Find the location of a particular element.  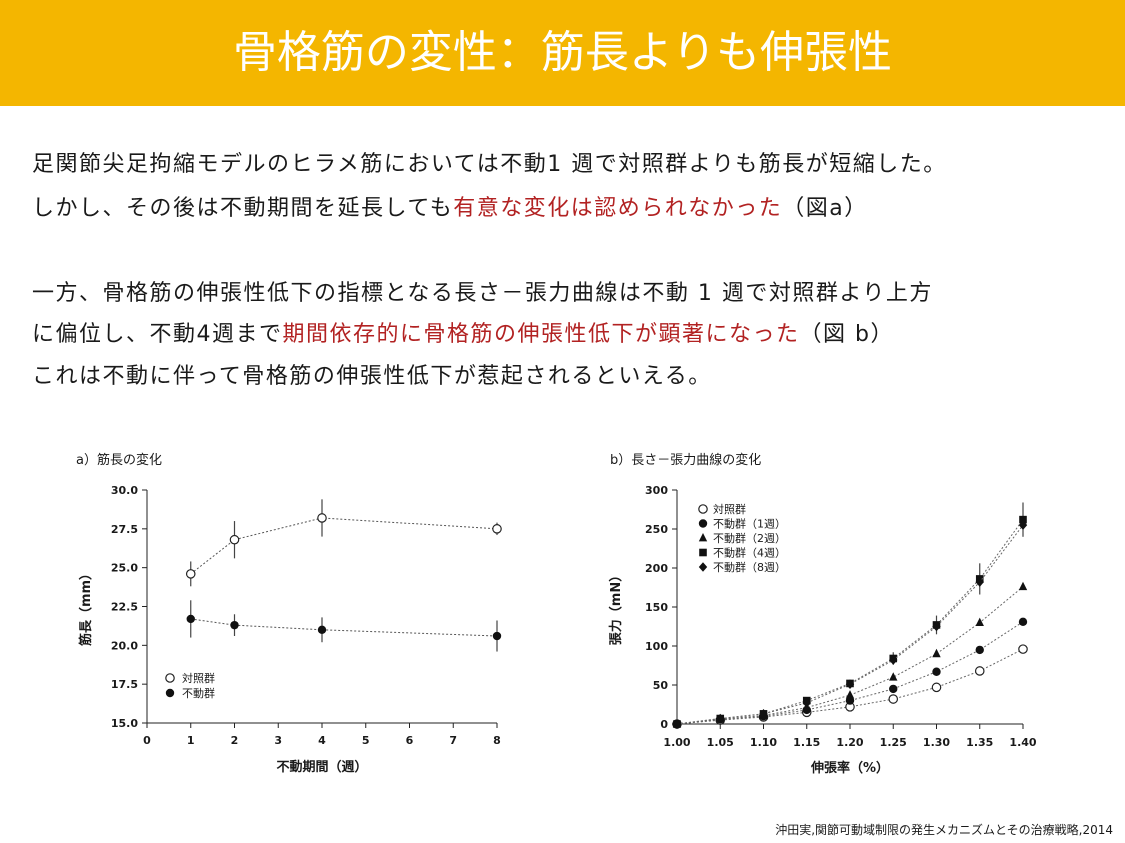

chart-b-legend-label: 不動群（8週） is located at coordinates (749, 567).